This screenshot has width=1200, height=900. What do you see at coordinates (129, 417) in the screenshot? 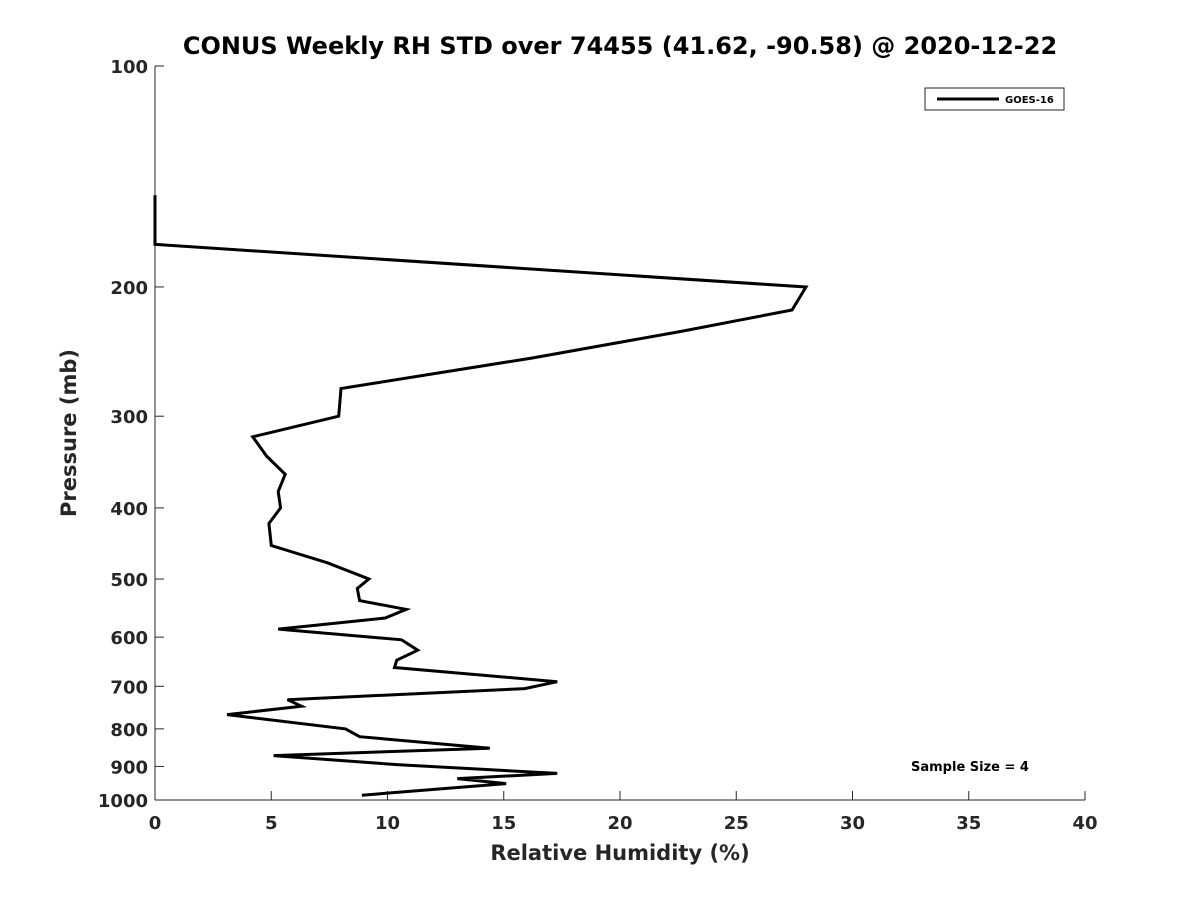
I see `y-tick-label: 300` at bounding box center [129, 417].